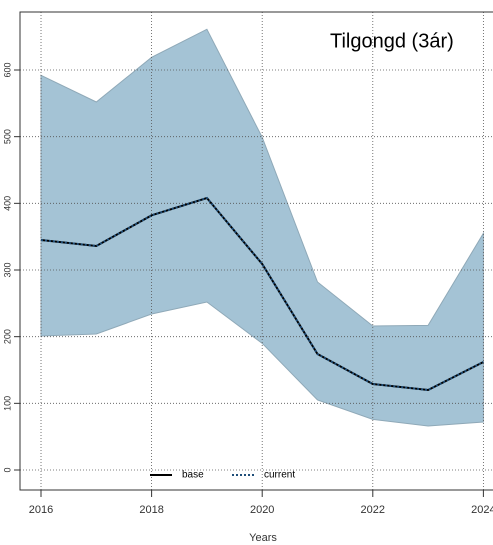  What do you see at coordinates (279, 475) in the screenshot?
I see `legend-label: current` at bounding box center [279, 475].